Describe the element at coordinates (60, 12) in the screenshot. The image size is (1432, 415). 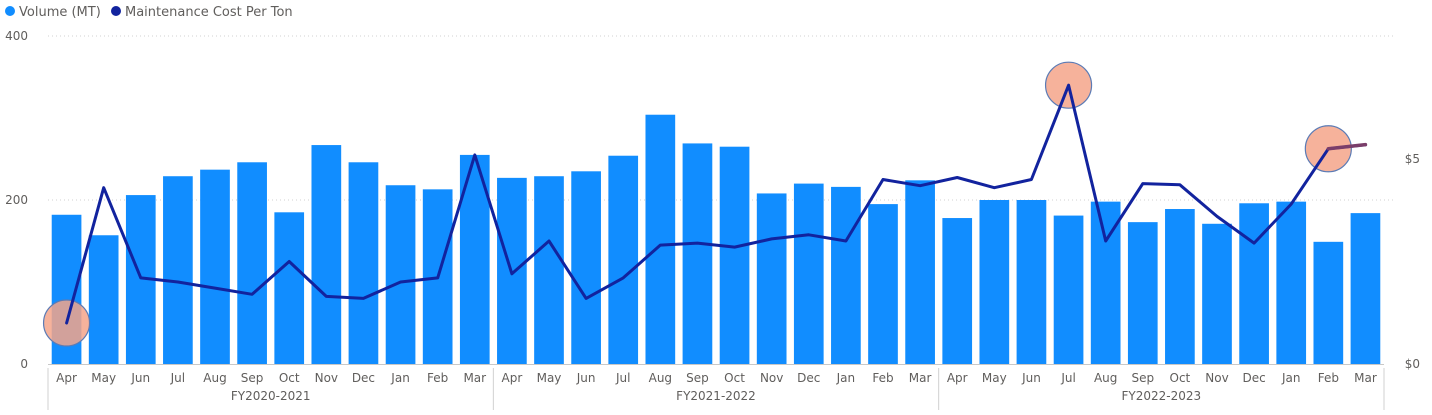
I see `legend-label-volume: Volume (MT)` at that location.